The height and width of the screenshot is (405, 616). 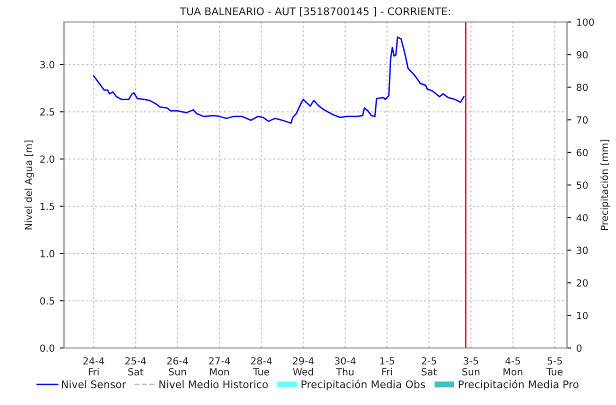 What do you see at coordinates (582, 185) in the screenshot?
I see `y2-tick-label: 50` at bounding box center [582, 185].